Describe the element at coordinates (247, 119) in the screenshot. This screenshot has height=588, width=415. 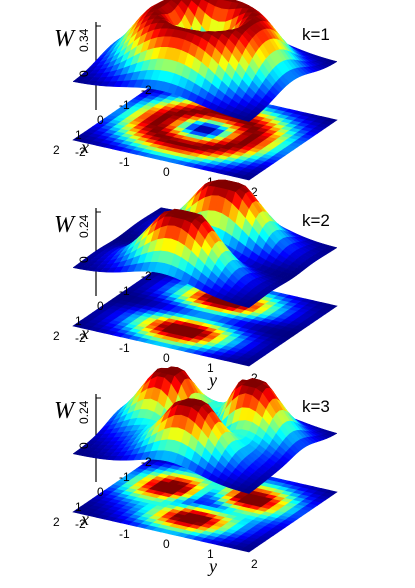
I see `surface-cell` at that location.